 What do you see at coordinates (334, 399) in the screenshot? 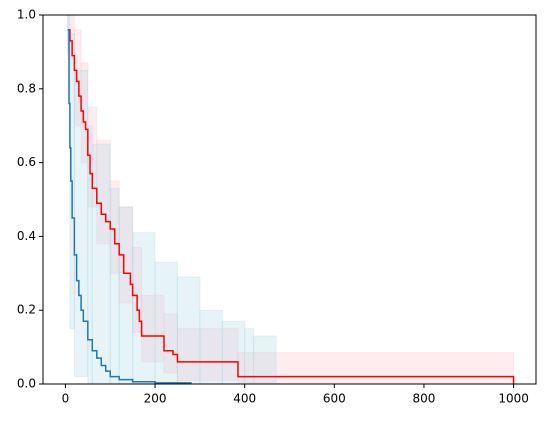
I see `x-tick-label: 600` at bounding box center [334, 399].